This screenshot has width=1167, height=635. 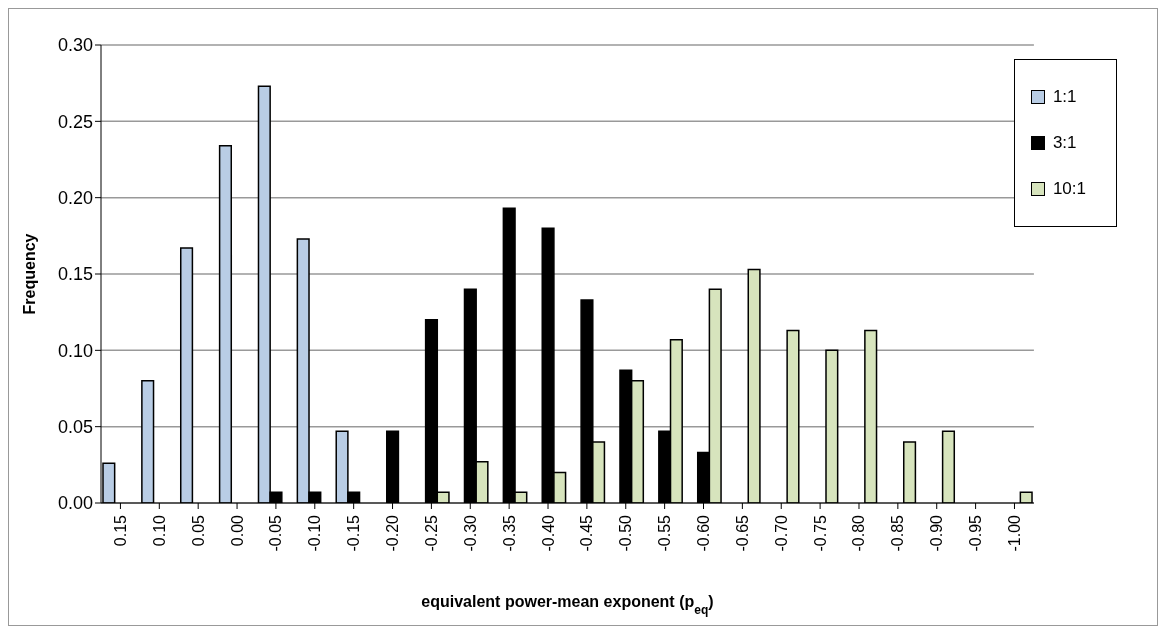 I want to click on x-tick-label: -1.00, so click(x=1014, y=533).